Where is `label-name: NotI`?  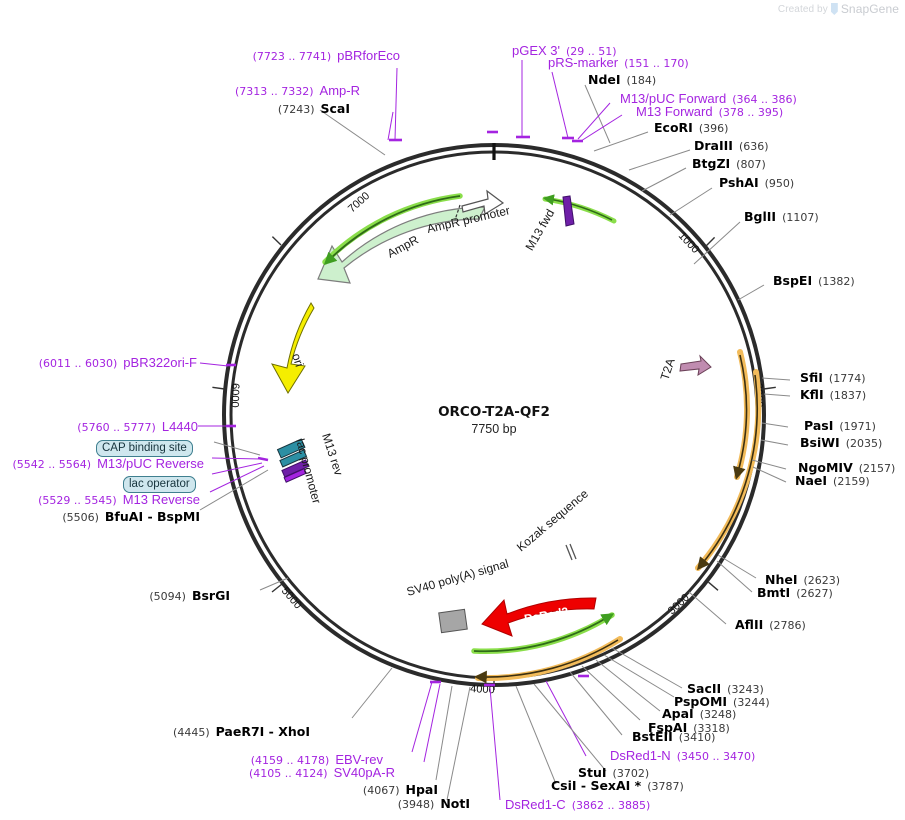
label-name: NotI is located at coordinates (455, 803).